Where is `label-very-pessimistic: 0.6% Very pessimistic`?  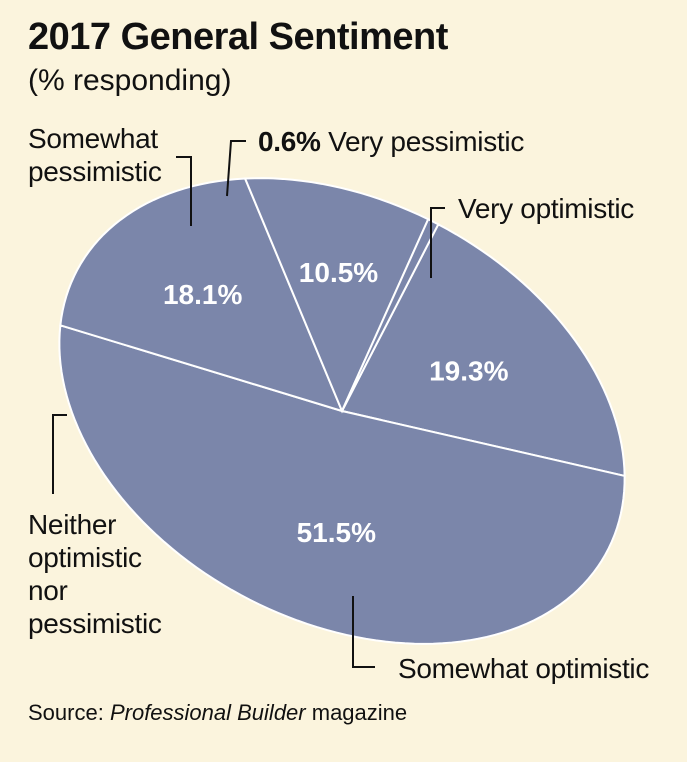
label-very-pessimistic: 0.6% Very pessimistic is located at coordinates (391, 141).